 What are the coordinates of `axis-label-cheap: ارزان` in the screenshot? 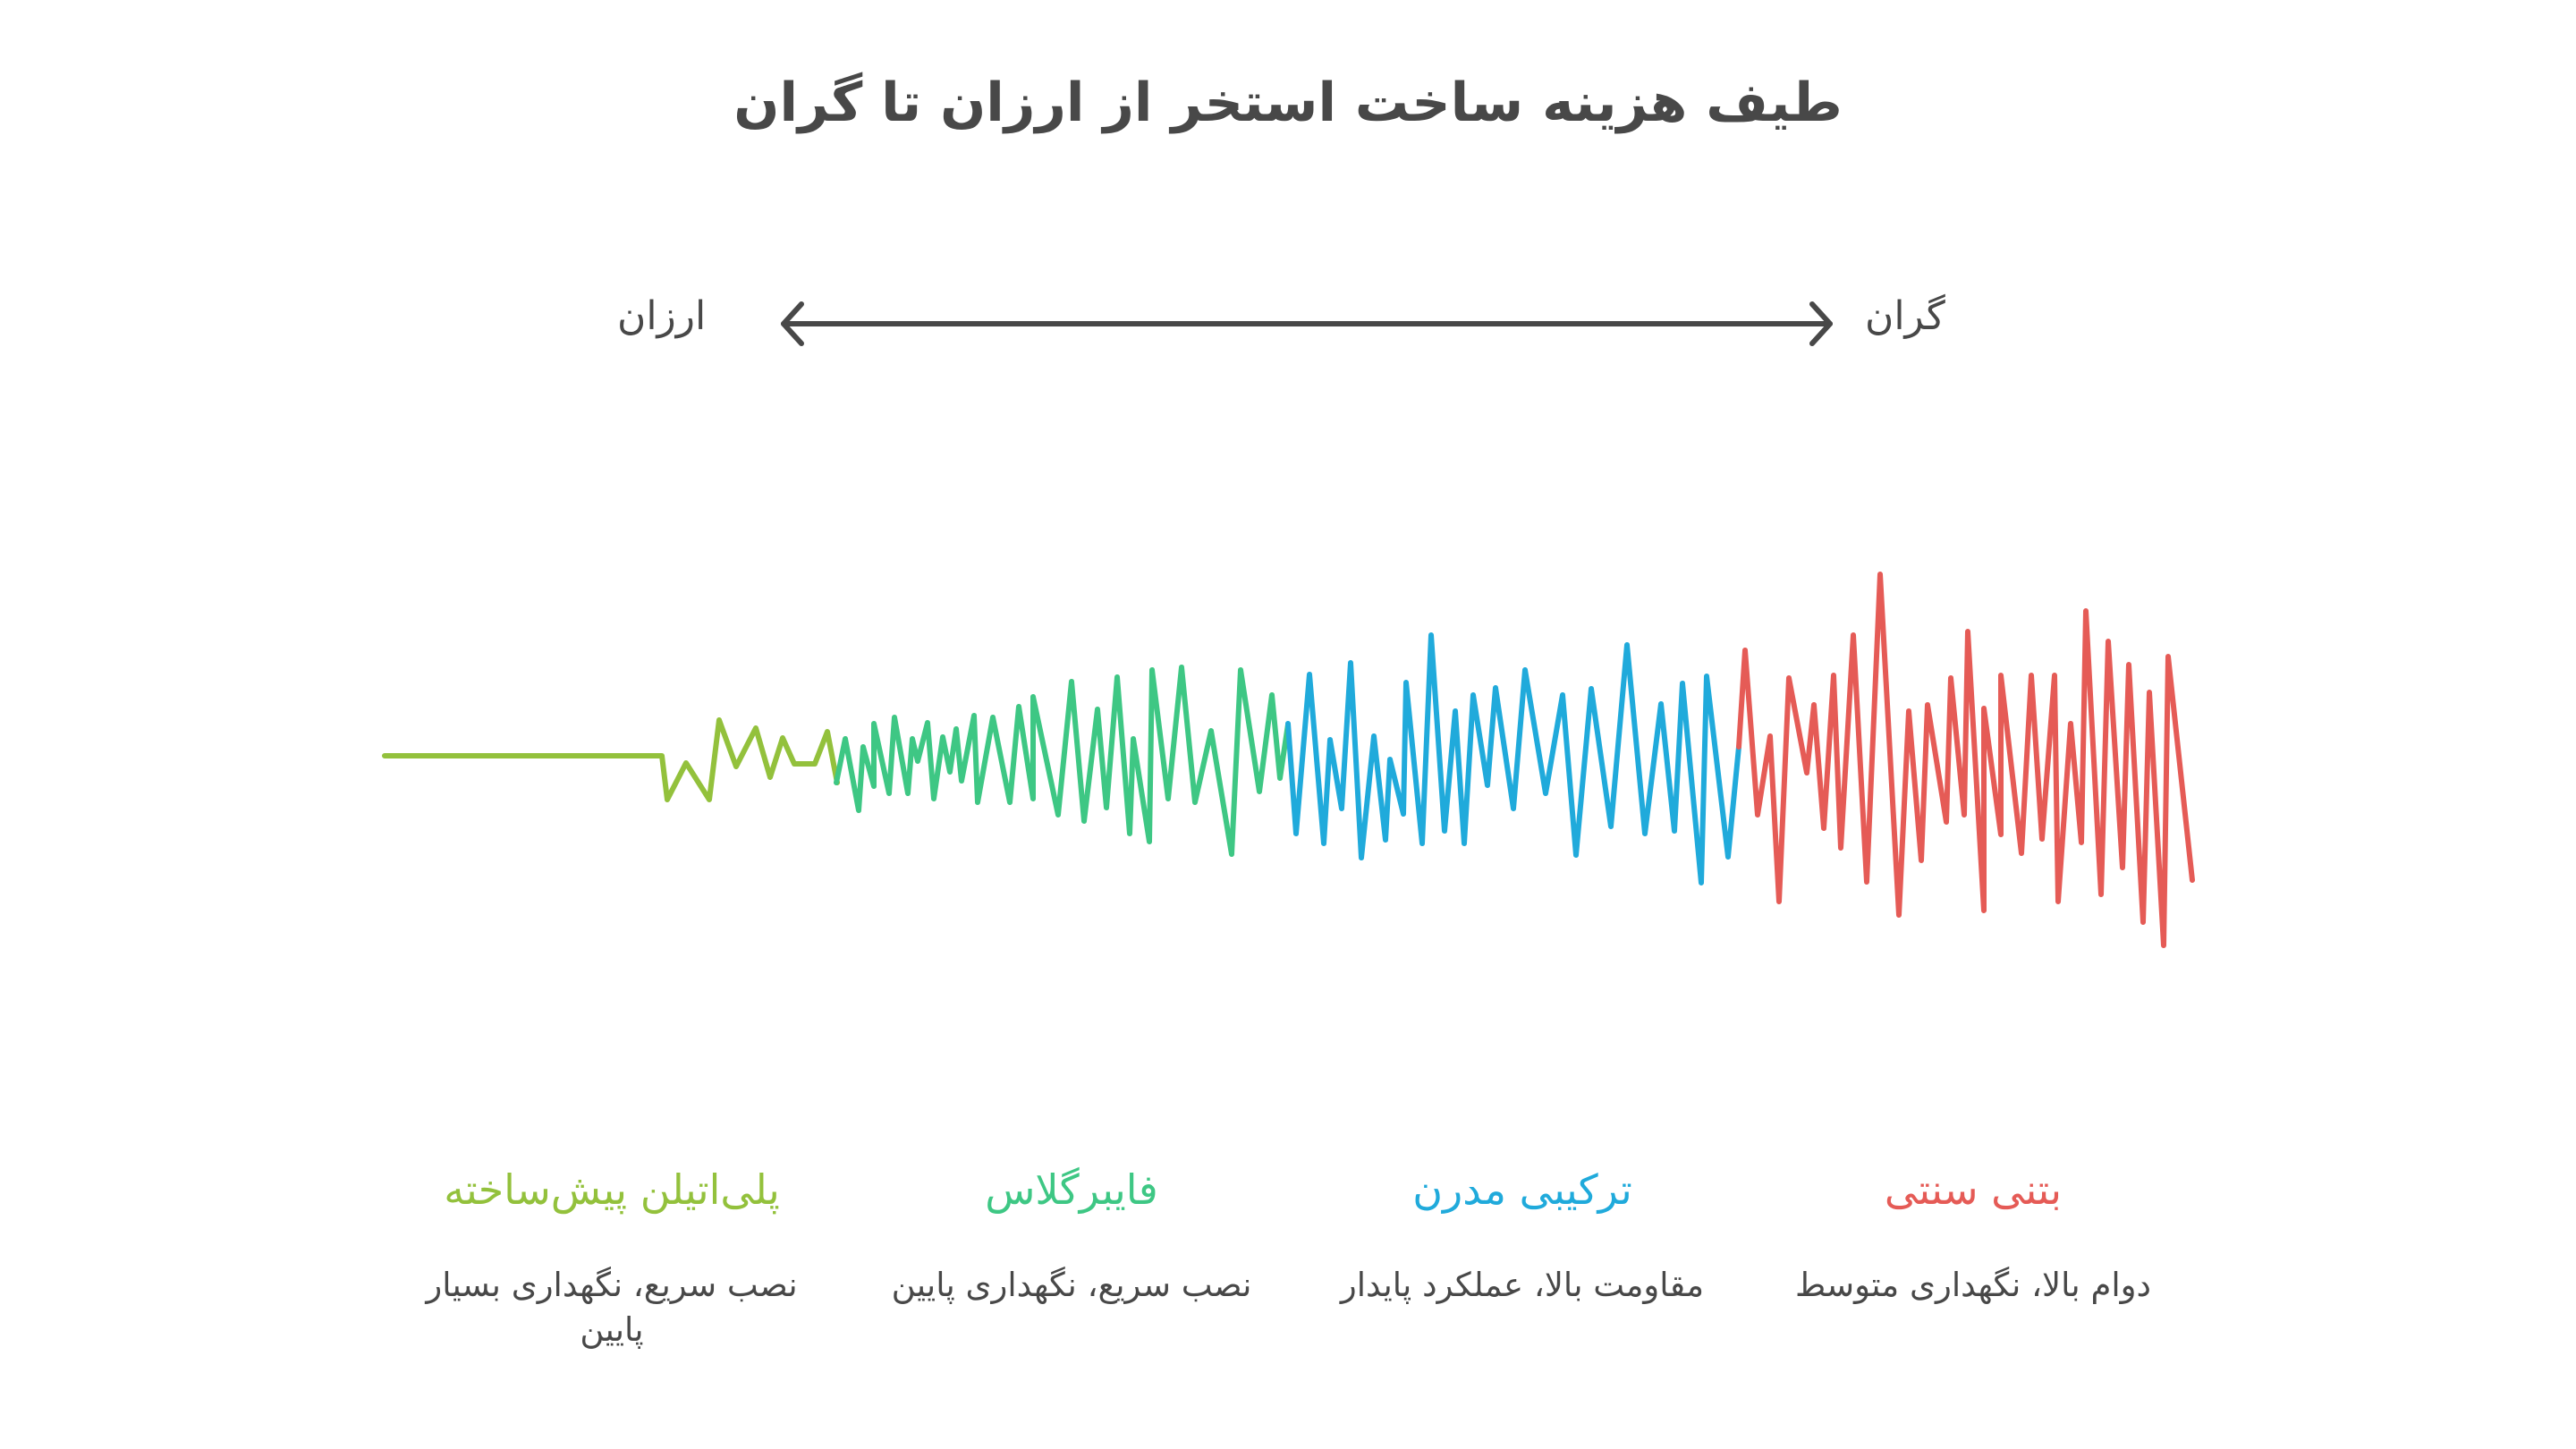 It's located at (662, 316).